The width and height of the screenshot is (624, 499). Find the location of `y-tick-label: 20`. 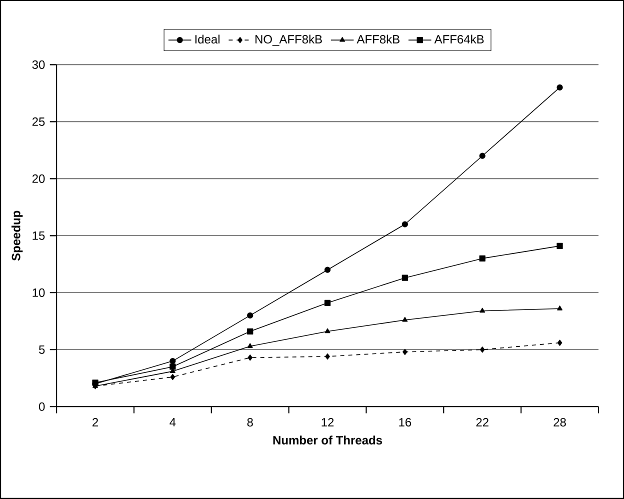

y-tick-label: 20 is located at coordinates (38, 178).